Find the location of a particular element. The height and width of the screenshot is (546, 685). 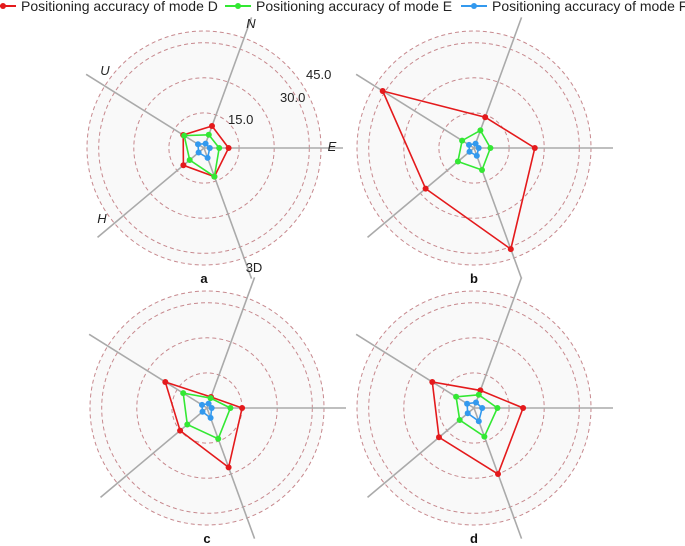

axis-label-e: E is located at coordinates (332, 146).